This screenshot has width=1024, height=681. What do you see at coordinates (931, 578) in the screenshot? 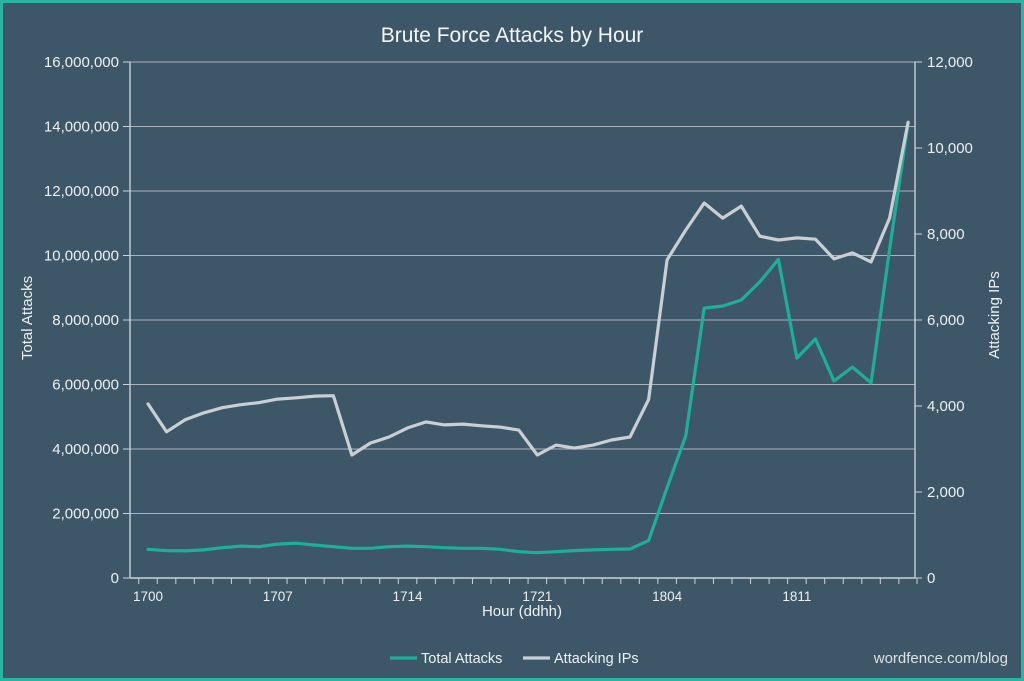
I see `right-axis-tick-label: 0` at bounding box center [931, 578].